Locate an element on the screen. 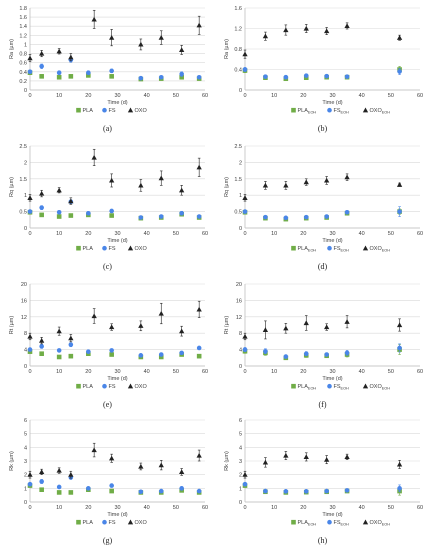 Image resolution: width=439 pixels, height=550 pixels. legend-item-pla: PLA is located at coordinates (84, 522).